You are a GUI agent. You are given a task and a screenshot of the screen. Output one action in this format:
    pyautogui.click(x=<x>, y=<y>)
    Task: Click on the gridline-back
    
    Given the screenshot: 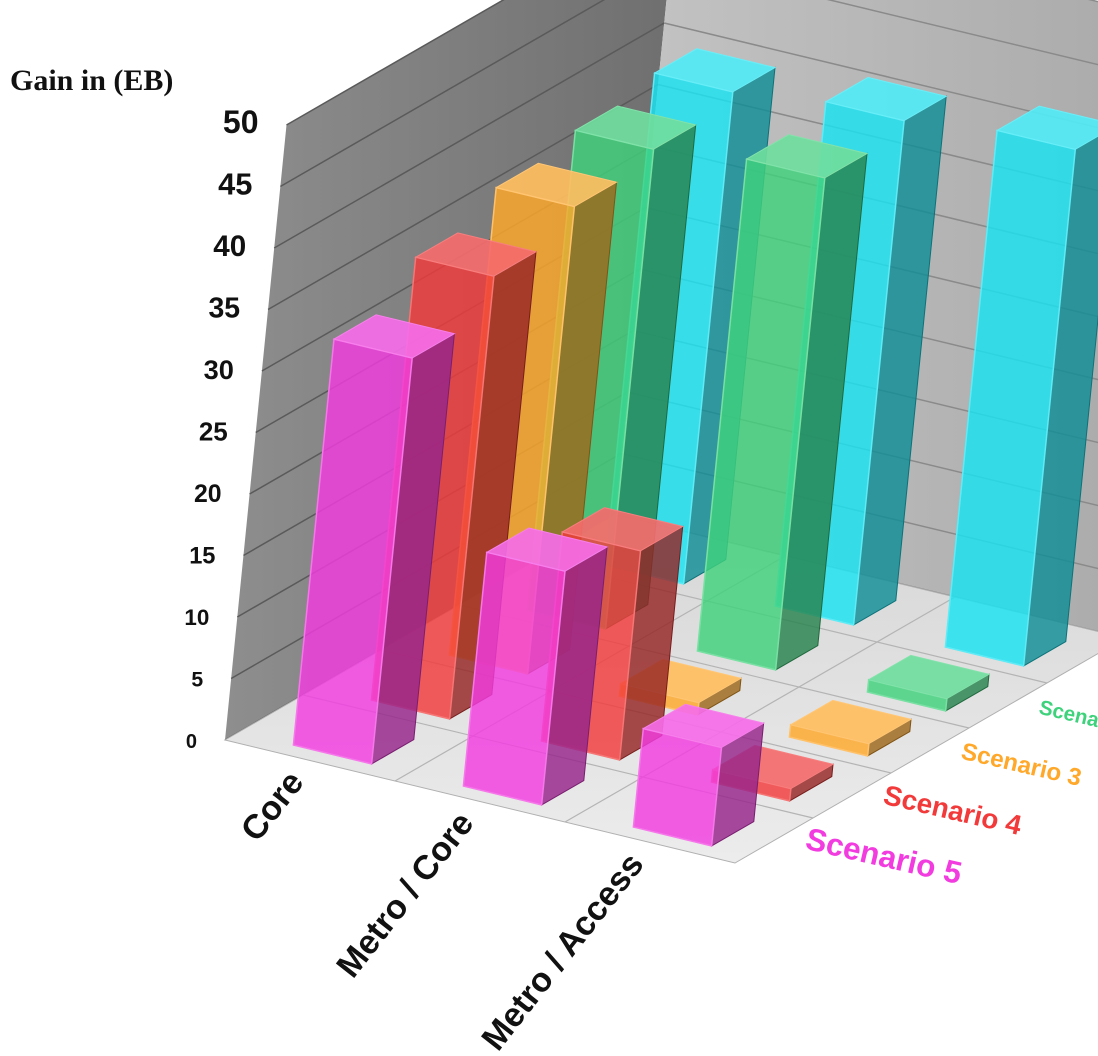 What is the action you would take?
    pyautogui.click(x=962, y=33)
    